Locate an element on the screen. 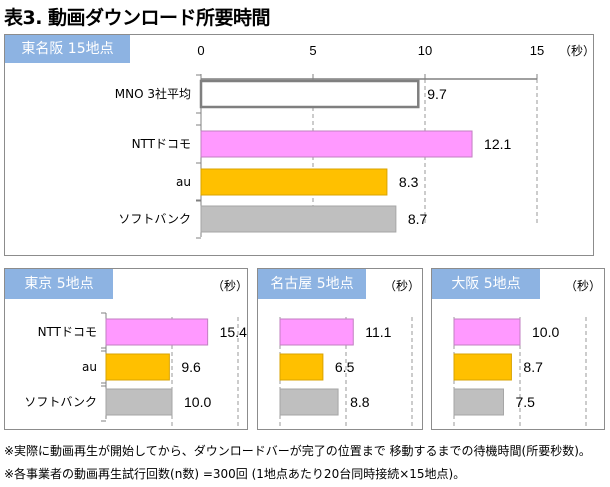 The image size is (610, 487). chart-tokyo: NTTドコモ 15.4 au 9.6 ソフトバンク 10.0 is located at coordinates (135, 369).